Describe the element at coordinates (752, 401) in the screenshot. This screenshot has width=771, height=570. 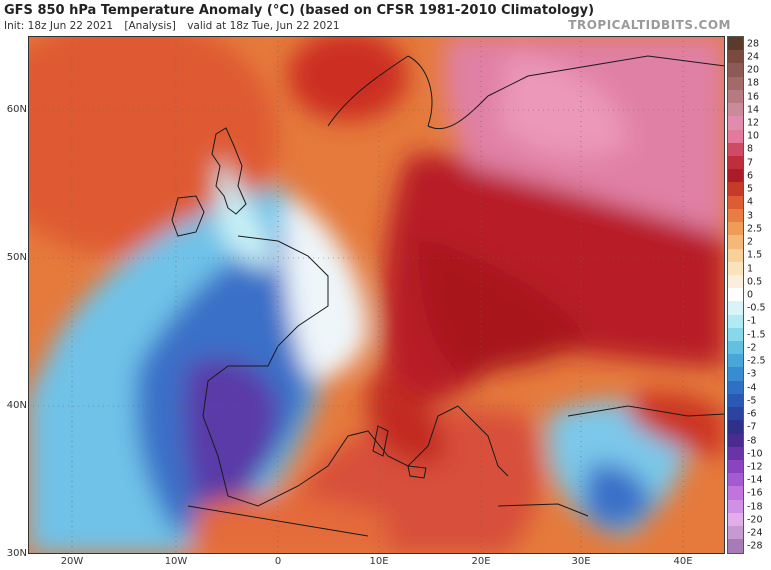
I see `colorbar-label: -5` at that location.